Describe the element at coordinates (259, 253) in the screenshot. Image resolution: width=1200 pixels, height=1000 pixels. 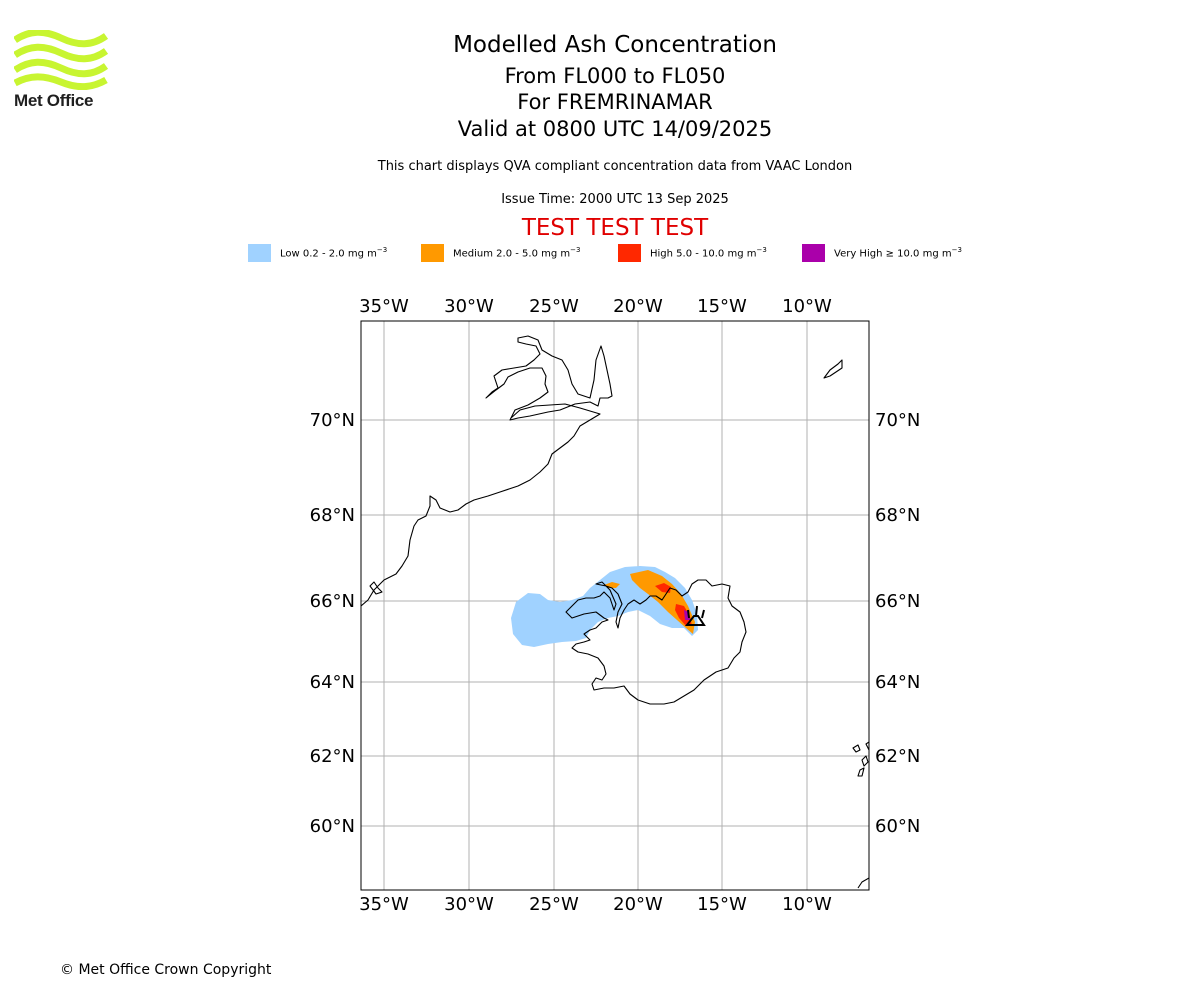
I see `legend-swatch-low` at that location.